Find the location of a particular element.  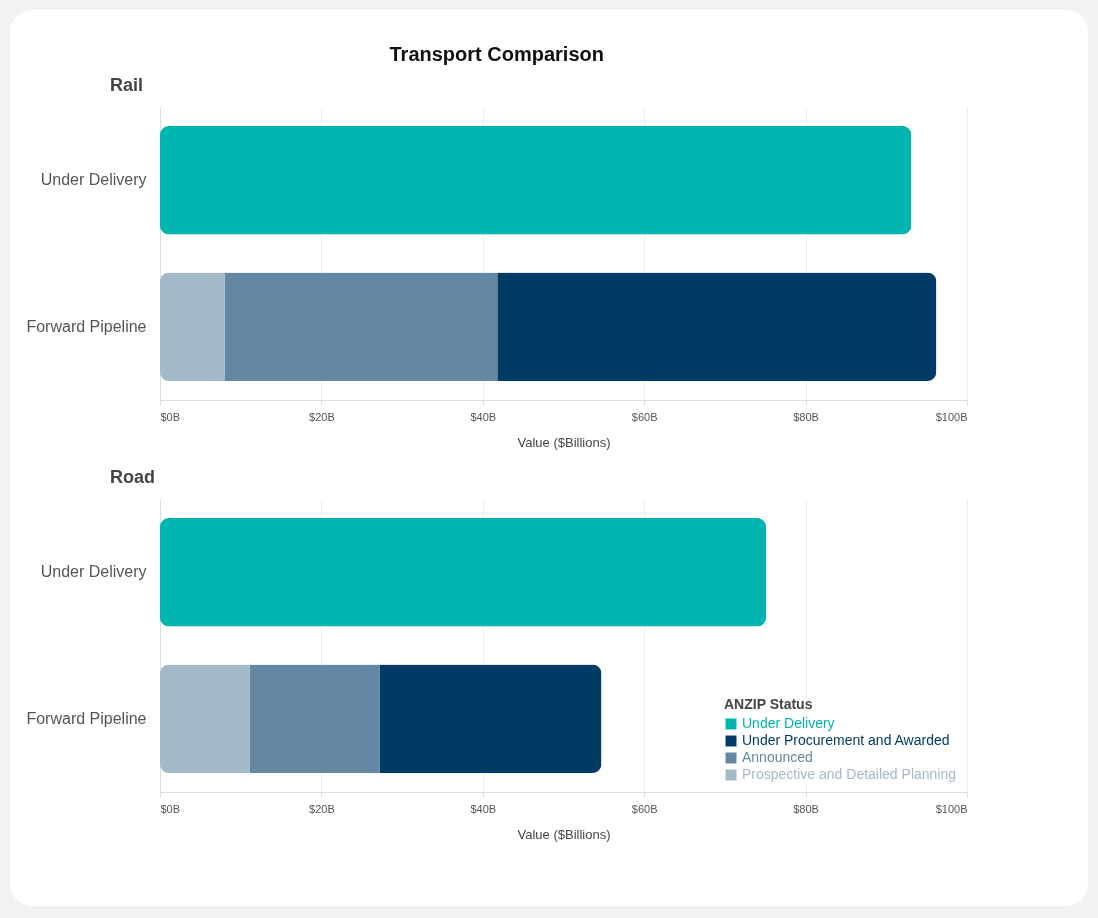

legend-label: Under Procurement and Awarded is located at coordinates (846, 740).